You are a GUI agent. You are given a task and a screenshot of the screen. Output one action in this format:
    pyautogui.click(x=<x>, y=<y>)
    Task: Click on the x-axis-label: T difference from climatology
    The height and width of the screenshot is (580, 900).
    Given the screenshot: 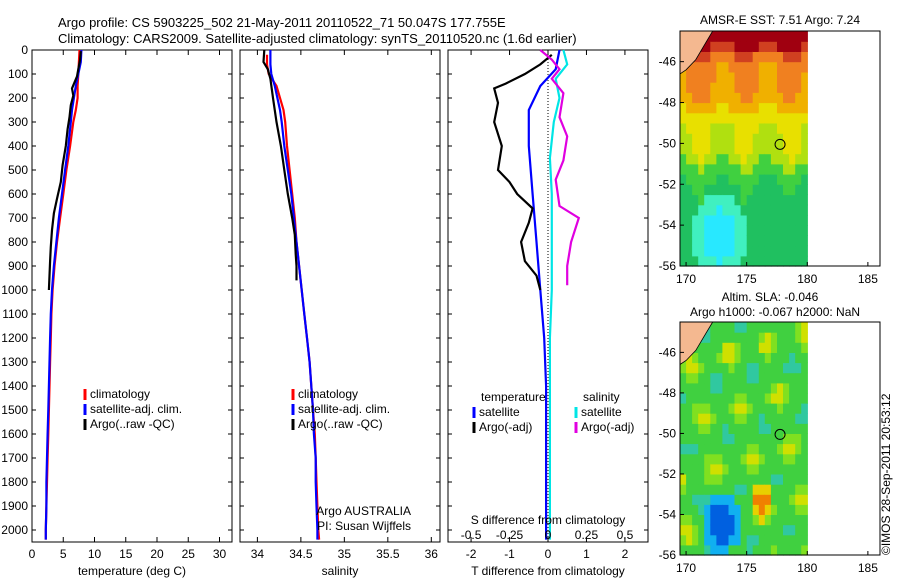 What is the action you would take?
    pyautogui.click(x=548, y=571)
    